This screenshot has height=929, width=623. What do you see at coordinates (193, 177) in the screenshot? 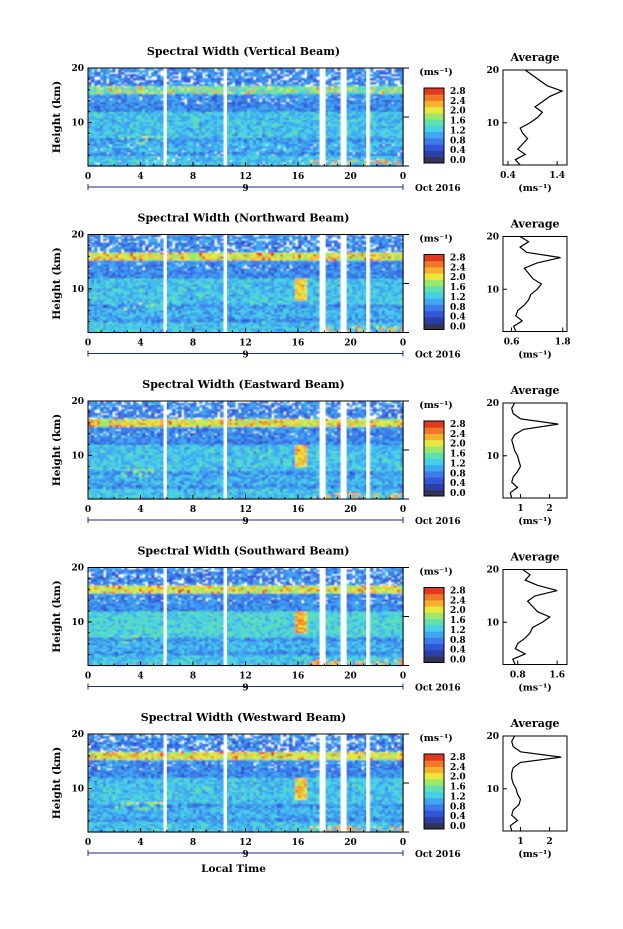
I see `x-tick-label: 8` at bounding box center [193, 177].